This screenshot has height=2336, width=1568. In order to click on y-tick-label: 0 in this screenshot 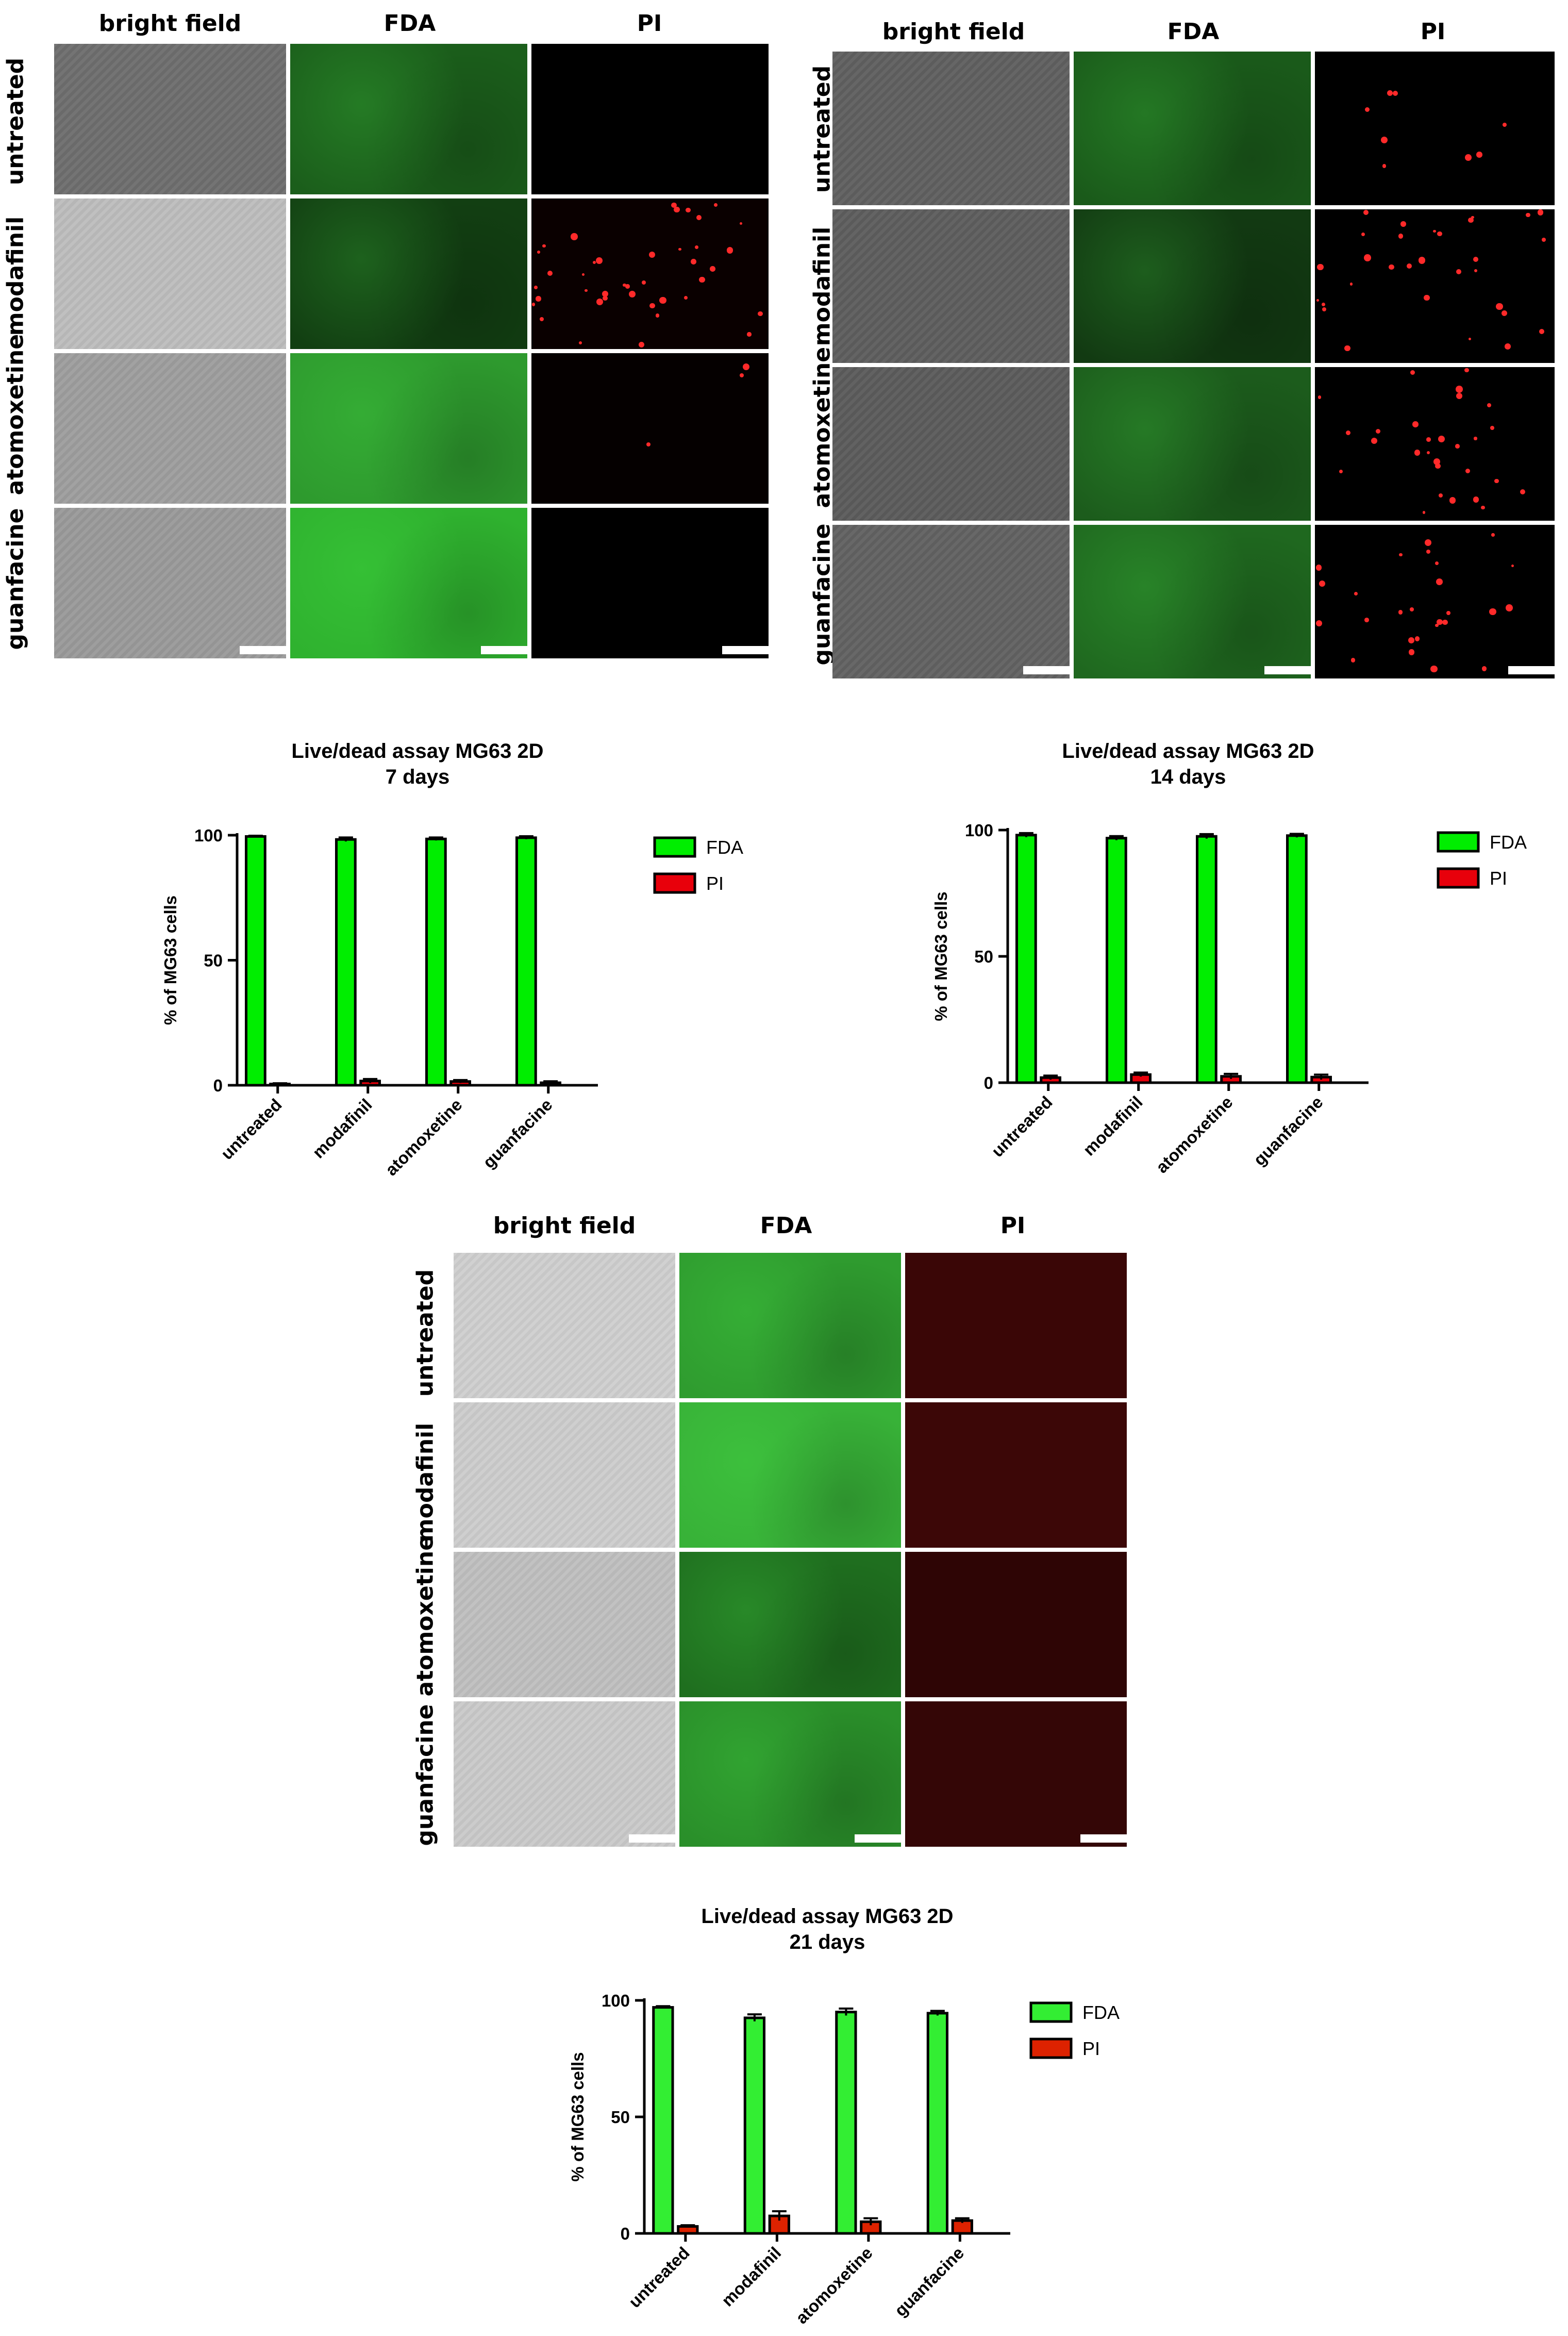, I will do `click(988, 1082)`.